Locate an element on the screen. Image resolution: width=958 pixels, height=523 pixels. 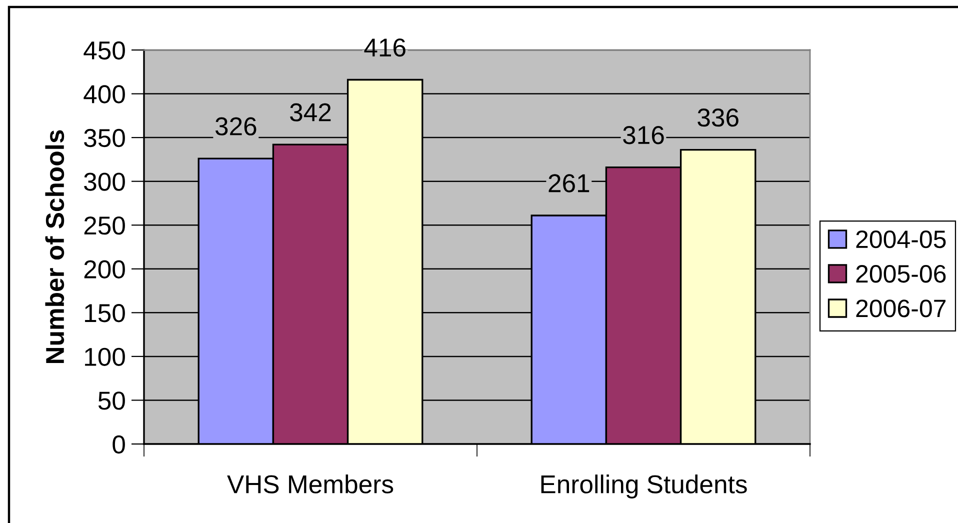
y-tick-label: 50 is located at coordinates (111, 401).